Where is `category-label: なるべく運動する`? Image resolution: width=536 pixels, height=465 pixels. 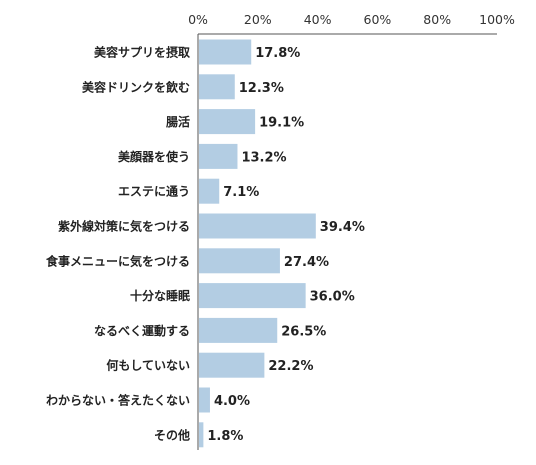
category-label: なるべく運動する is located at coordinates (142, 330).